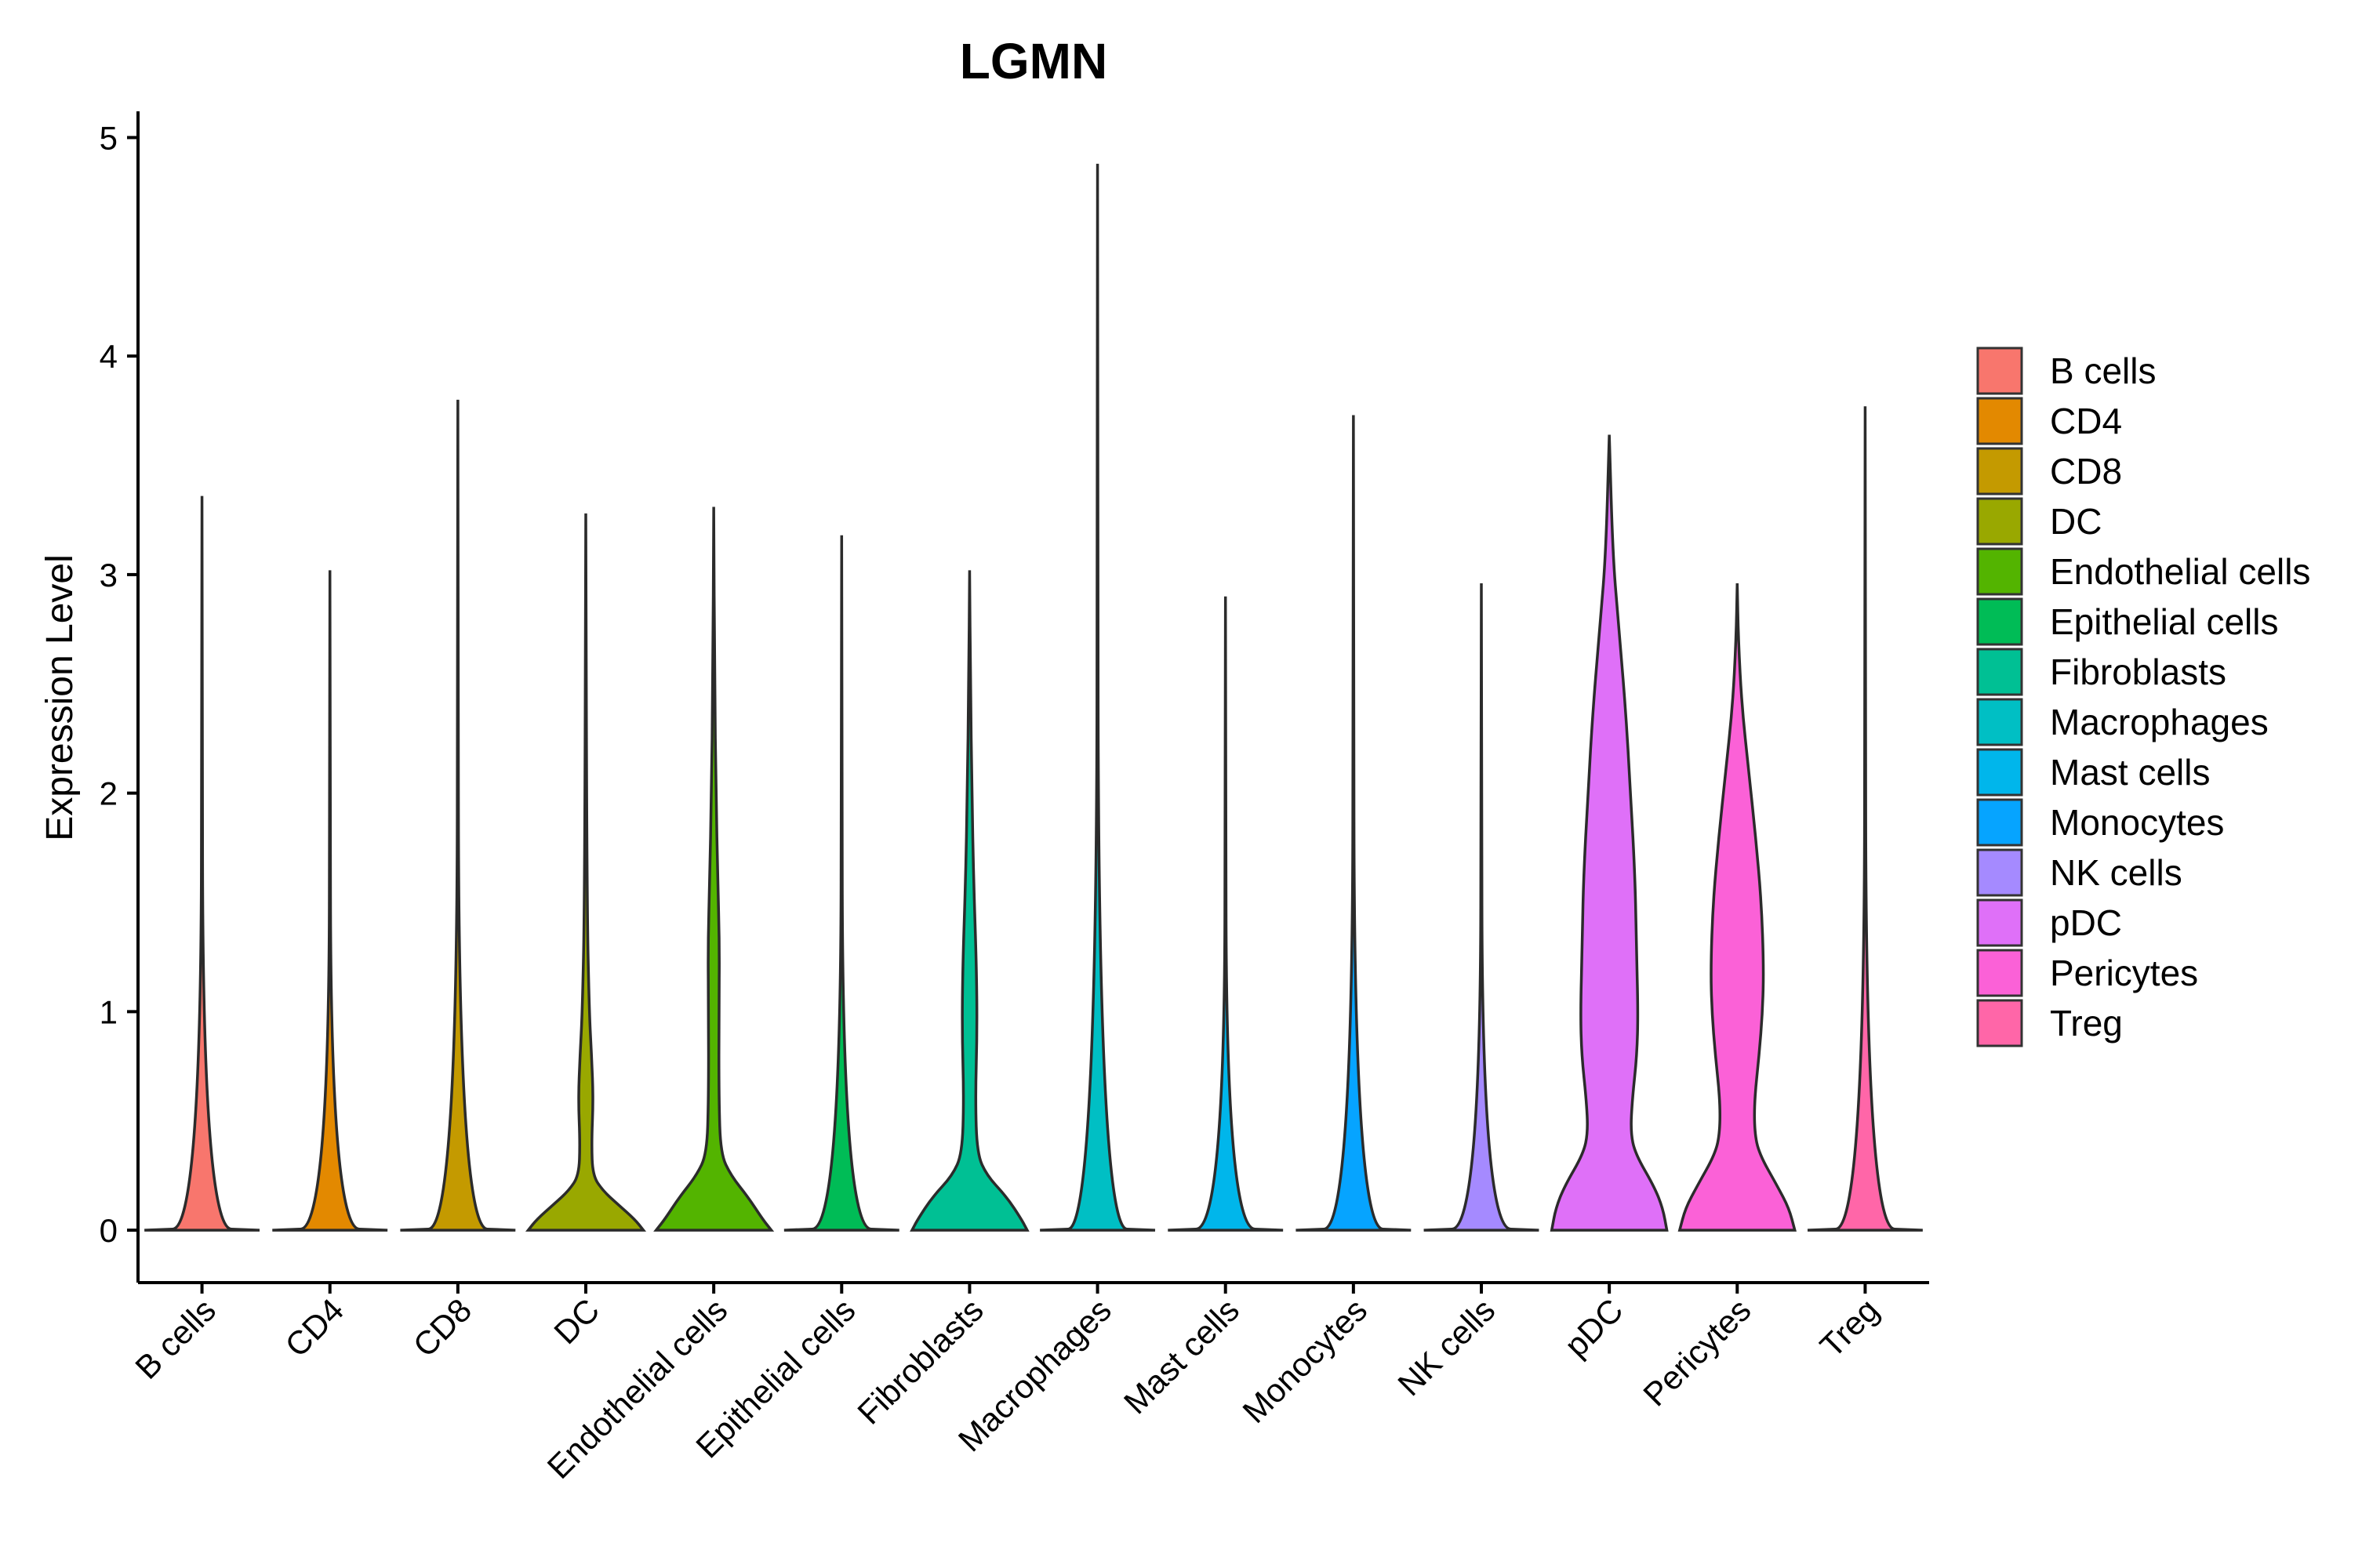 Image resolution: width=2362 pixels, height=1568 pixels. Describe the element at coordinates (2116, 873) in the screenshot. I see `legend-label: NK cells` at that location.